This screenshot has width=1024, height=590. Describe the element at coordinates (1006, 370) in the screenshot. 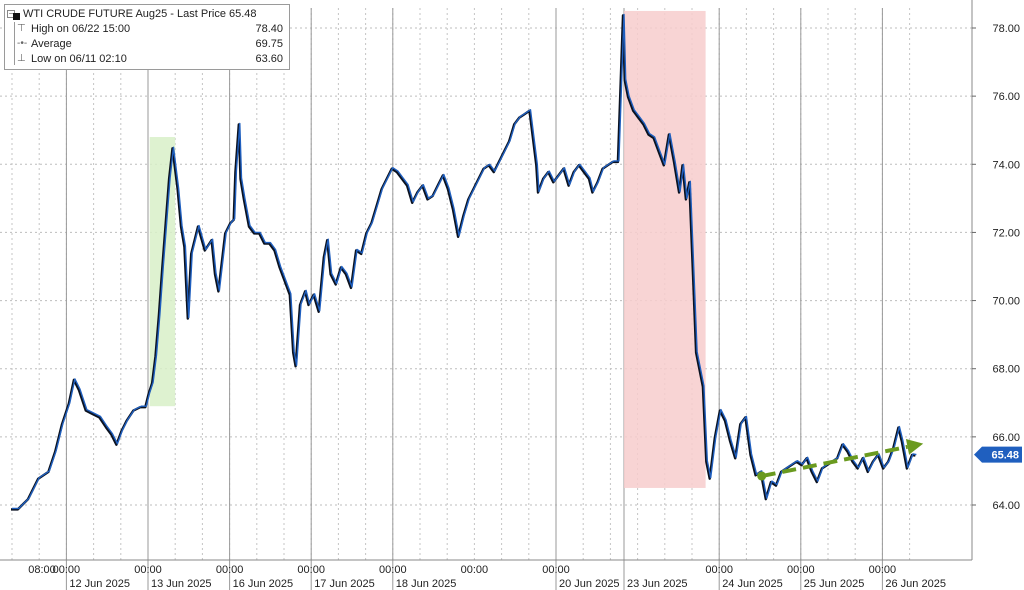

I see `y-tick-label: 68.00` at that location.